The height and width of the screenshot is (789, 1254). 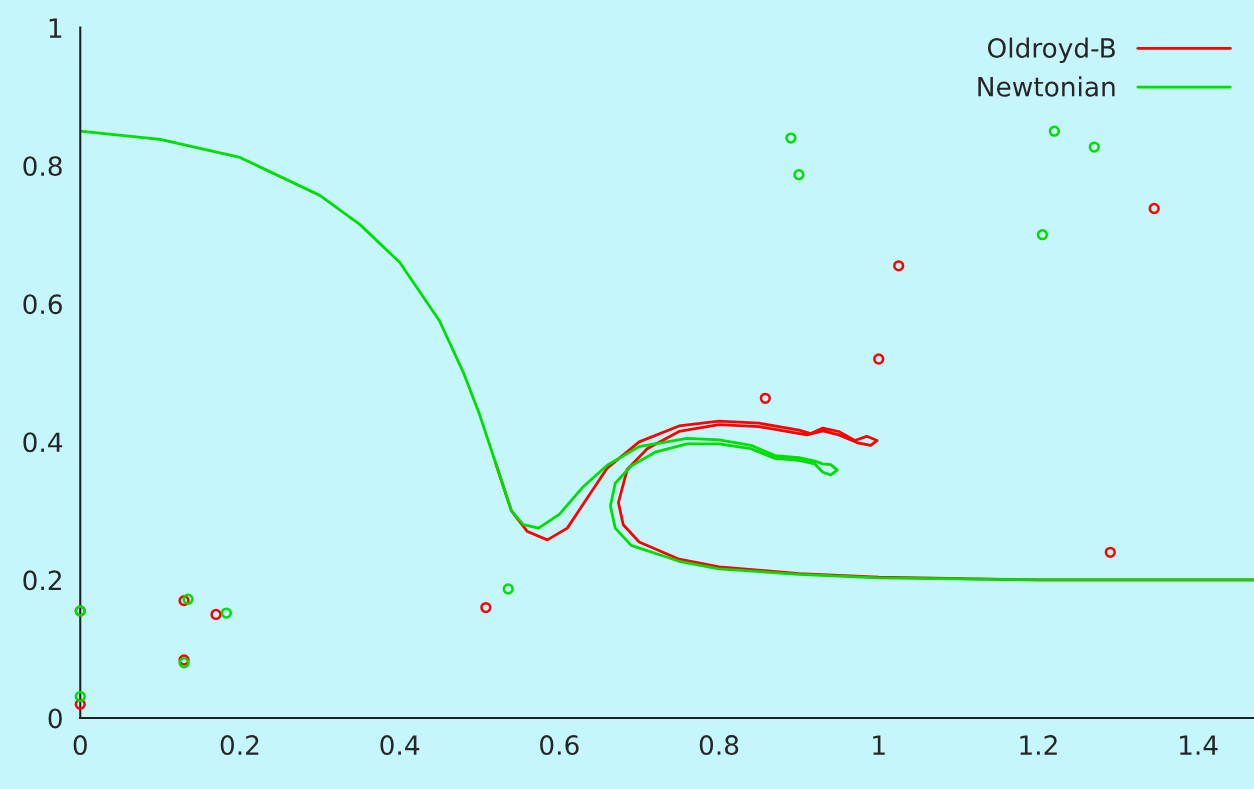 What do you see at coordinates (1046, 86) in the screenshot?
I see `legend-label: Newtonian` at bounding box center [1046, 86].